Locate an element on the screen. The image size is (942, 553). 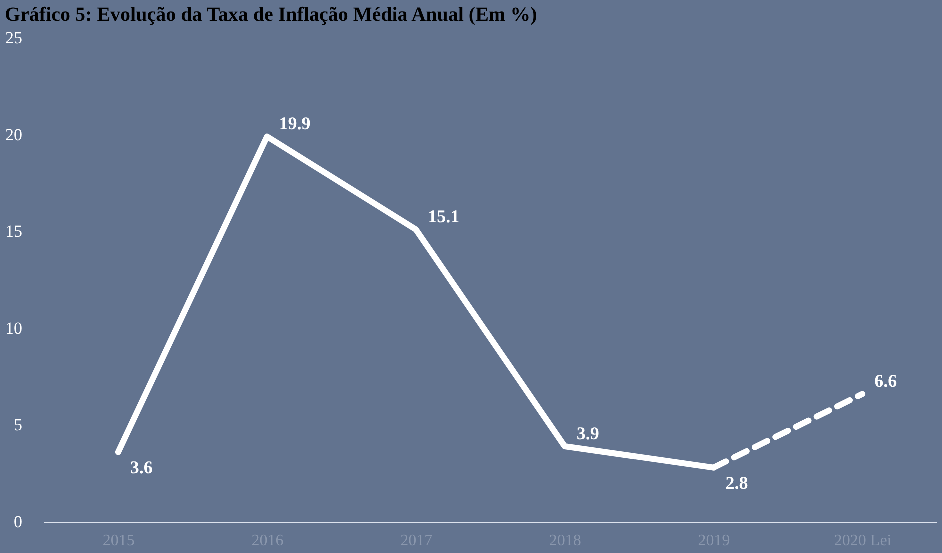
y-tick-label: 10 is located at coordinates (14, 328).